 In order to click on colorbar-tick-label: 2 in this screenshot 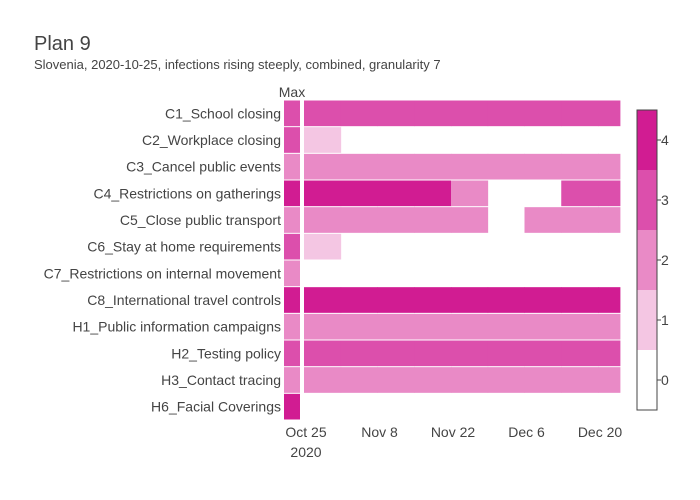, I will do `click(665, 260)`.